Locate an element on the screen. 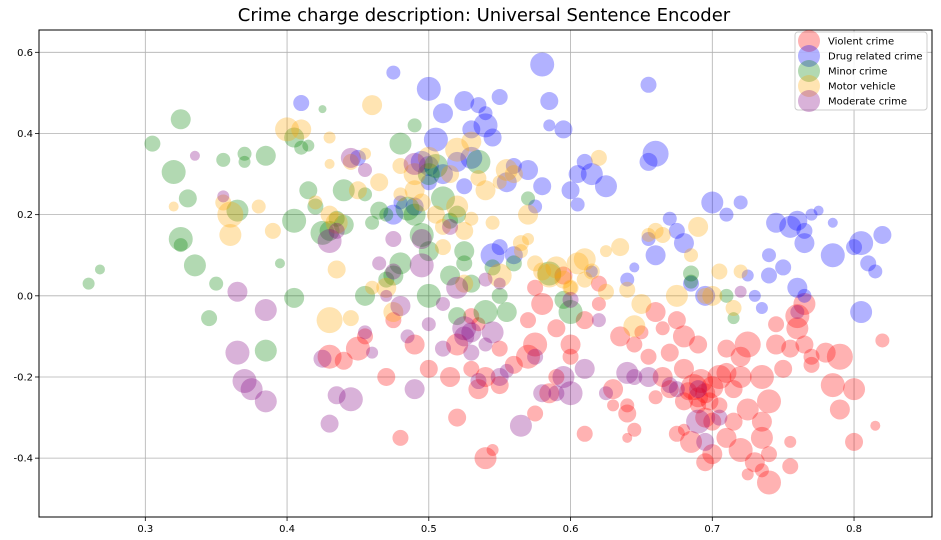 The width and height of the screenshot is (941, 540). legend-marker is located at coordinates (809, 101).